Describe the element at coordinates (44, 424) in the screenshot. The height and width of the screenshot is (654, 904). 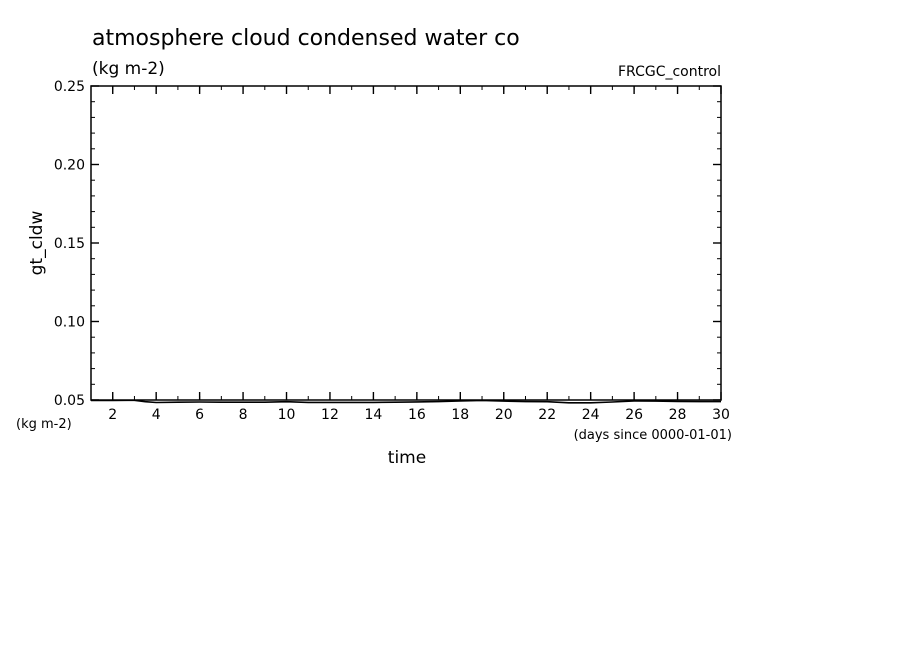
I see `y-axis-units: (kg m-2)` at that location.